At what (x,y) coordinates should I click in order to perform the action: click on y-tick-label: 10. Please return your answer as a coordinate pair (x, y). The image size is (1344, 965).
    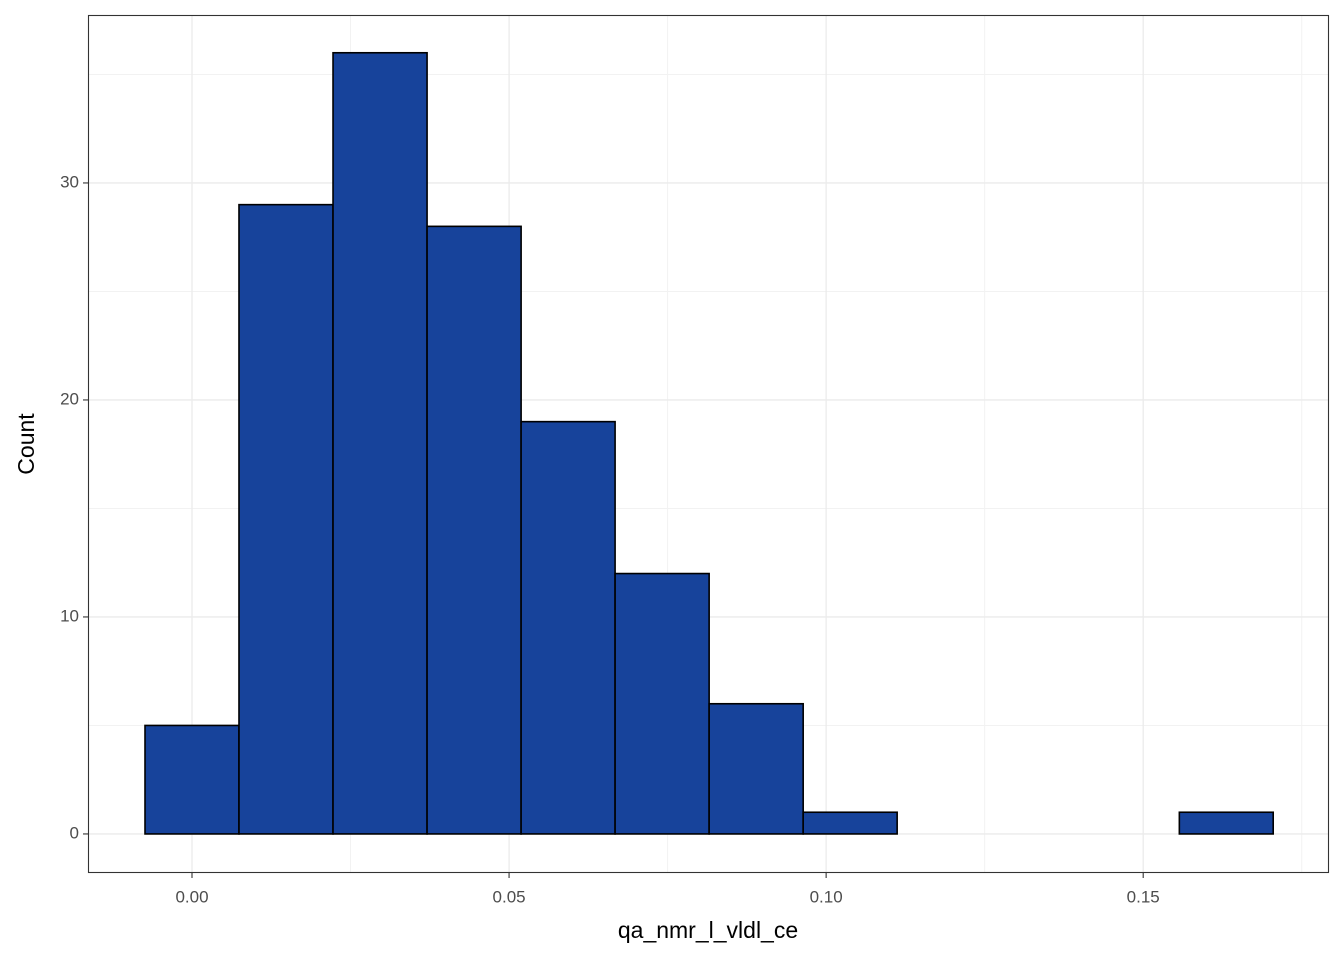
    Looking at the image, I should click on (69, 615).